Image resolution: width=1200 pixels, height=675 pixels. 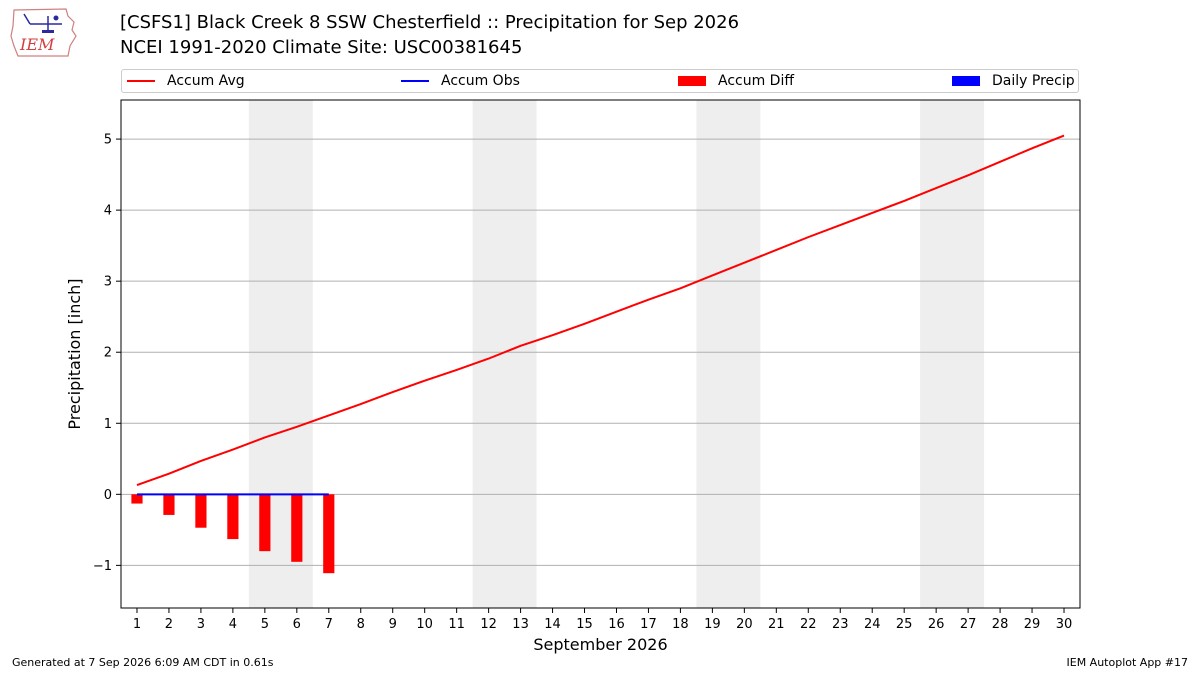 What do you see at coordinates (393, 624) in the screenshot?
I see `x-tick-label-9: 9` at bounding box center [393, 624].